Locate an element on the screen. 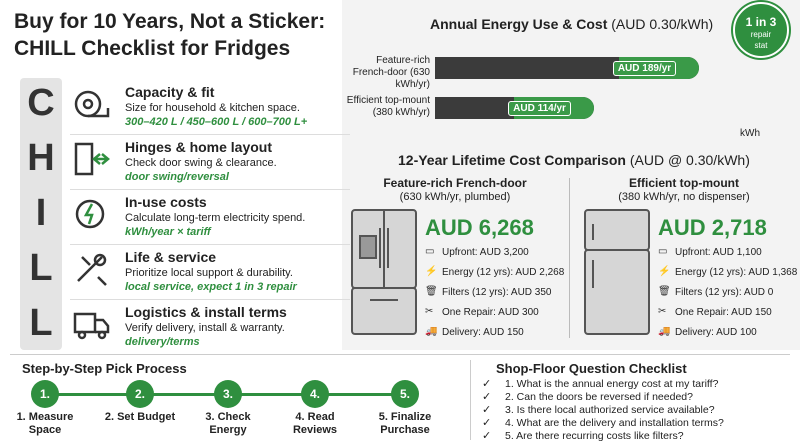 This screenshot has height=446, width=800. item-title: Life & service is located at coordinates (171, 257).